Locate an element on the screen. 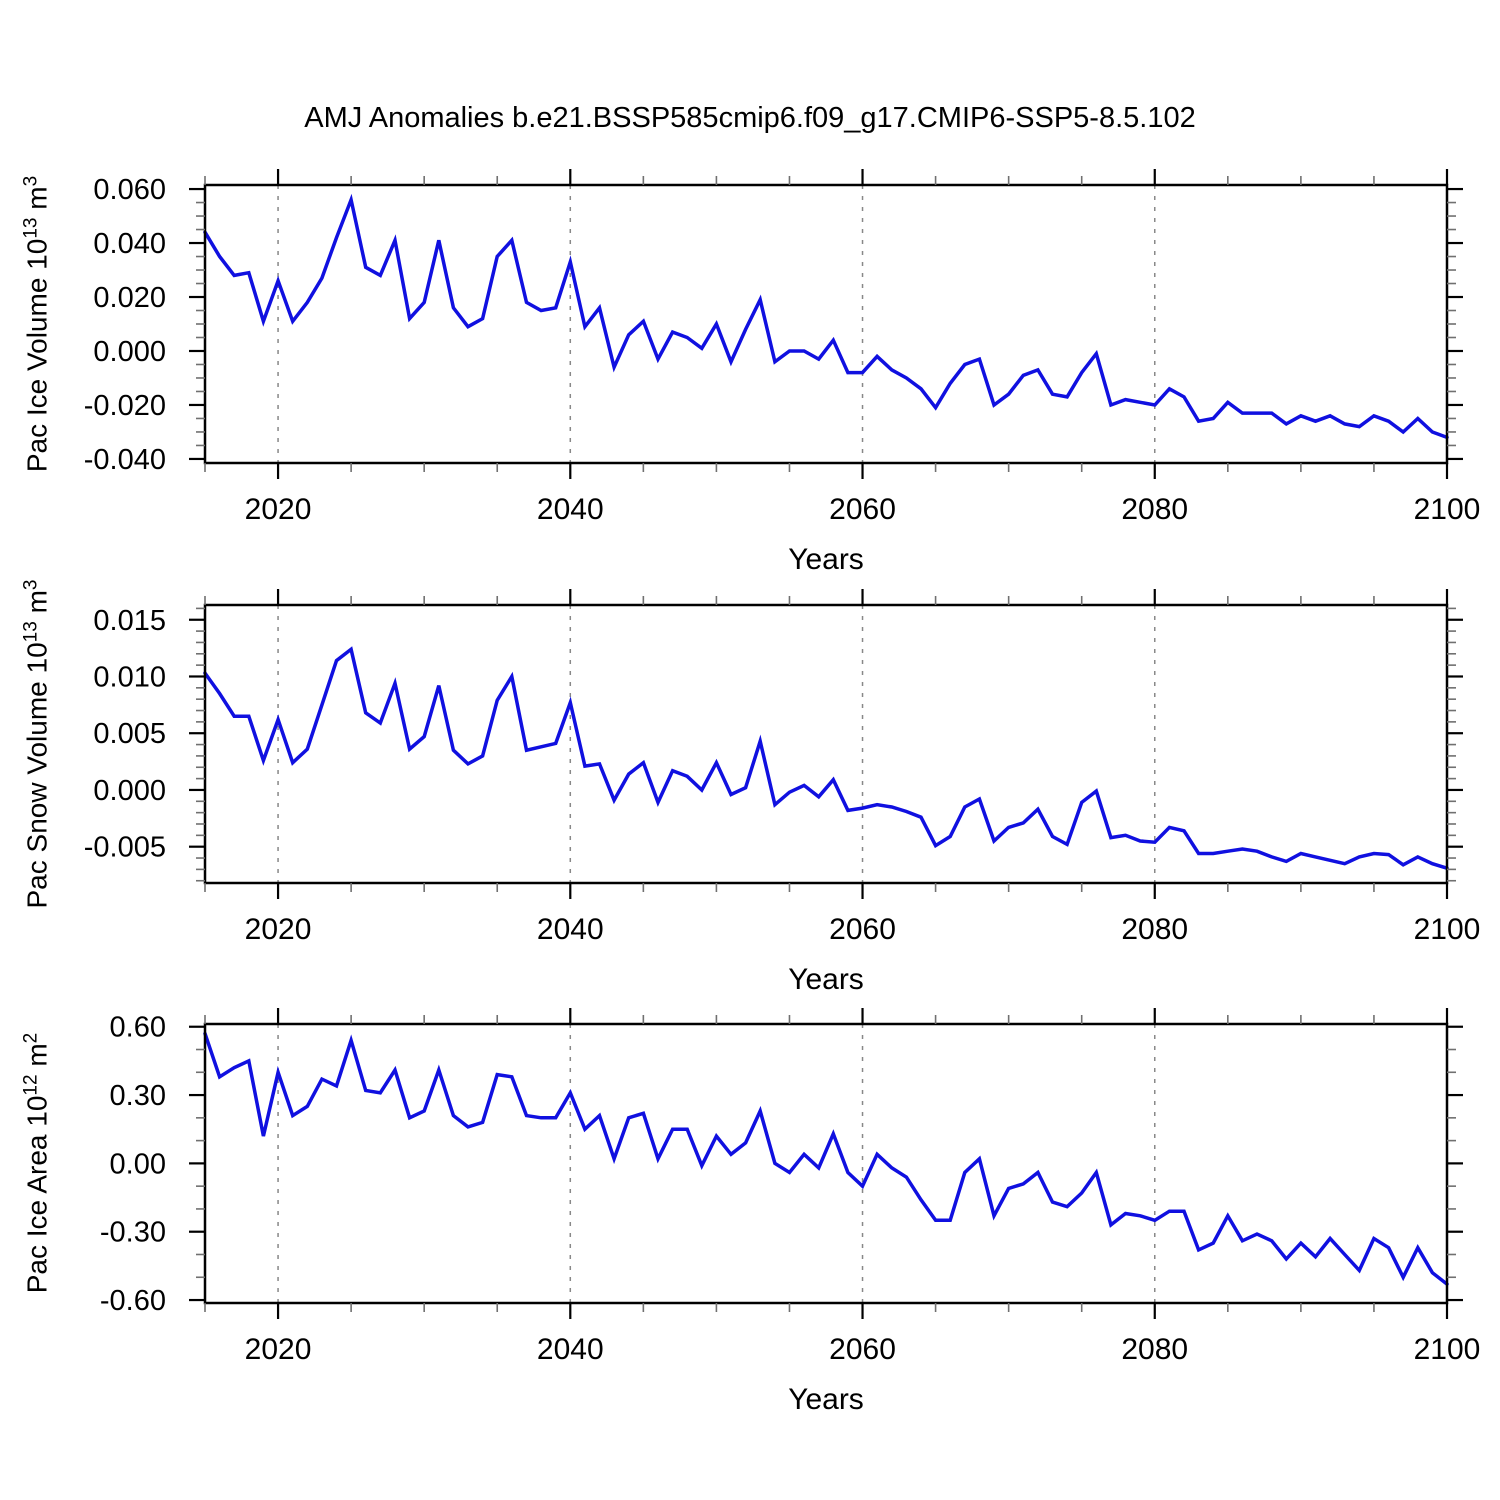 Image resolution: width=1500 pixels, height=1500 pixels. y-tick-label: 0.00 is located at coordinates (138, 1164).